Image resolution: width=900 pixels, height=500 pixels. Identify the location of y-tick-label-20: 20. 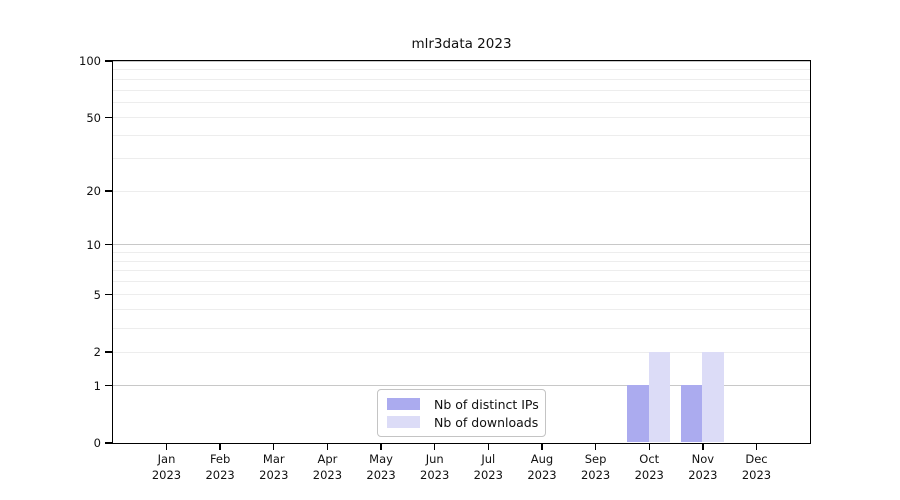
(93, 191).